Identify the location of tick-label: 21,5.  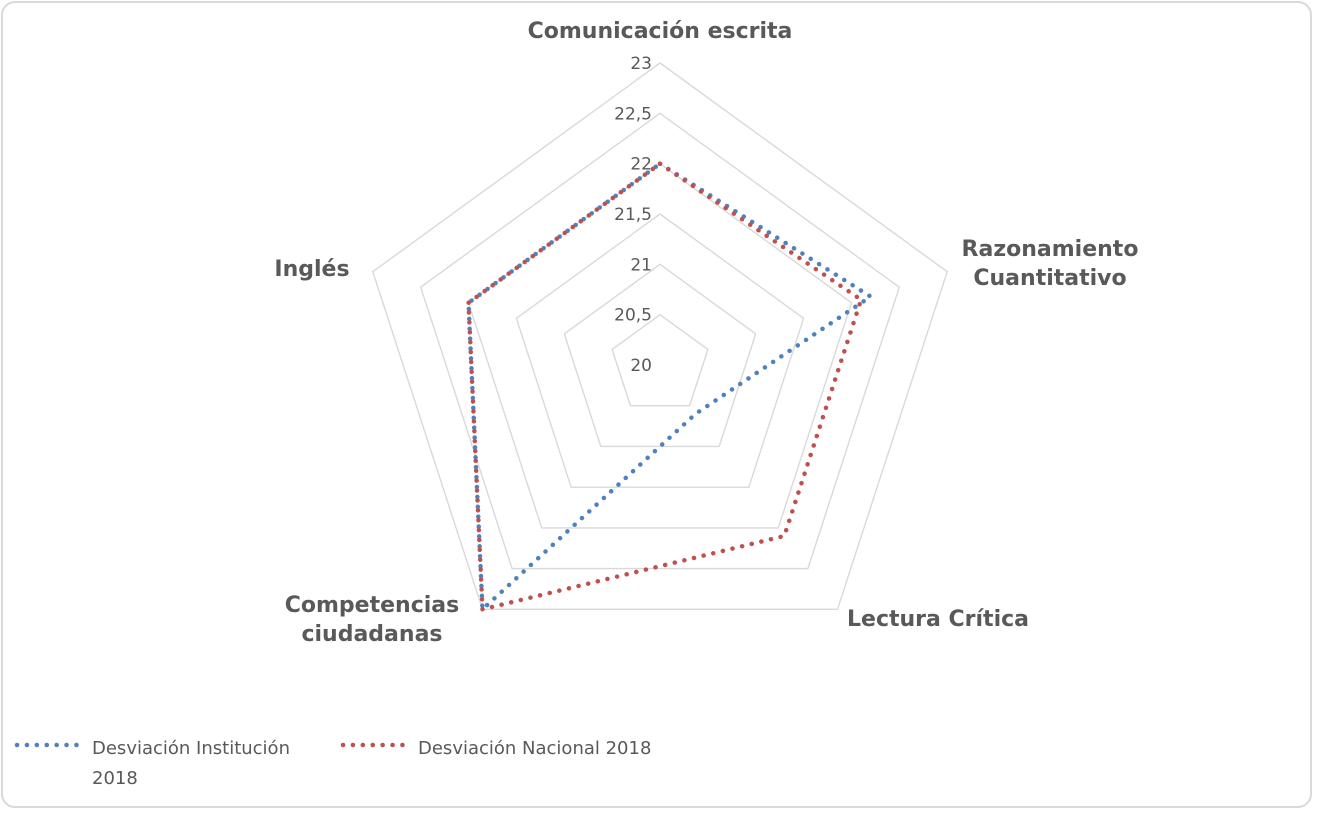
(633, 215).